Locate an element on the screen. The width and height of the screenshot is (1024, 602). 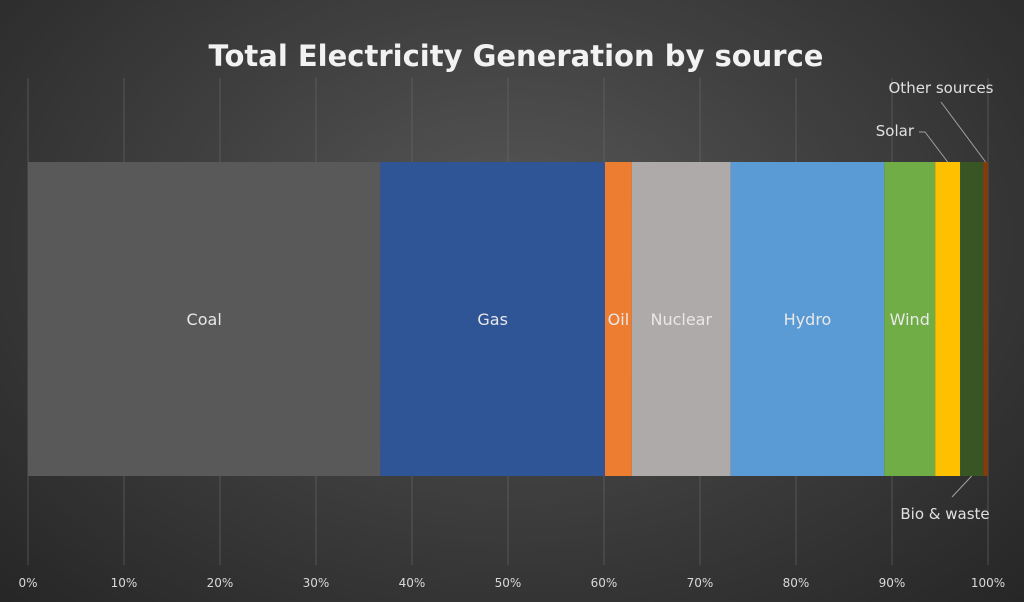
segment-label: Oil is located at coordinates (618, 319).